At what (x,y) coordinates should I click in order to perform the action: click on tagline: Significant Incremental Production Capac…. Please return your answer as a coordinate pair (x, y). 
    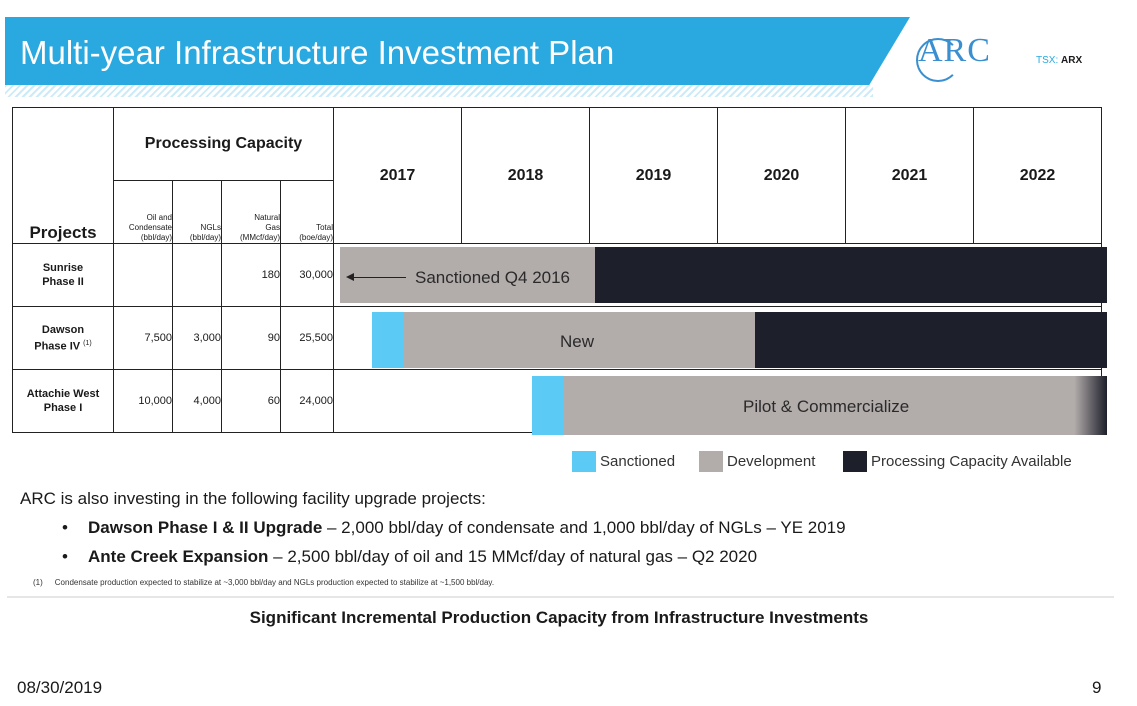
    Looking at the image, I should click on (559, 617).